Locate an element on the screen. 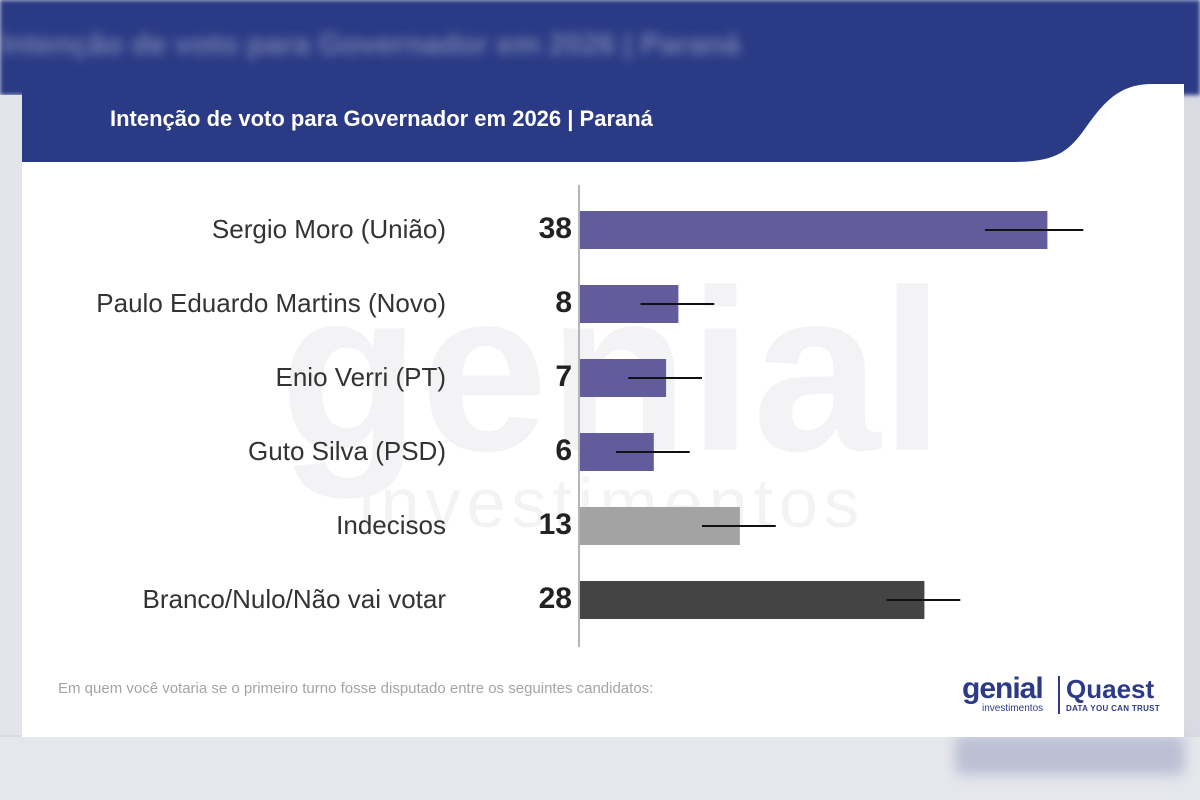 The width and height of the screenshot is (1200, 800). genial-logo: genial investimentos is located at coordinates (1003, 693).